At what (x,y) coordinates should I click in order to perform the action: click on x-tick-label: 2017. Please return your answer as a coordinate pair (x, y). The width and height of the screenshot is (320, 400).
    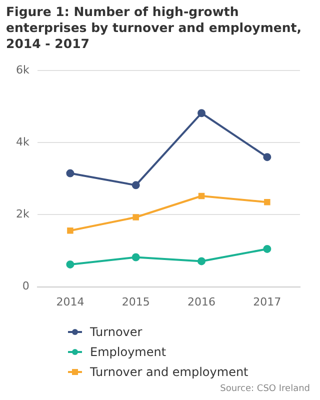
    Looking at the image, I should click on (267, 301).